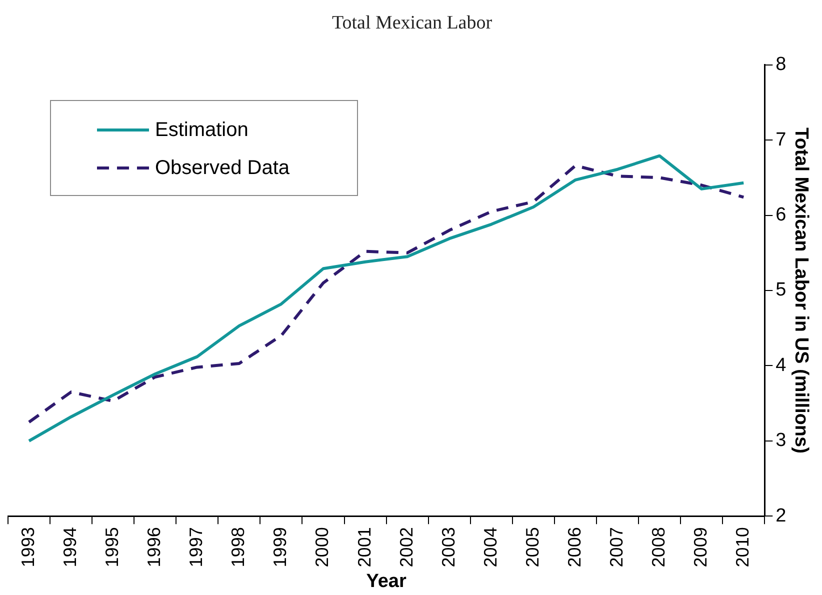 The height and width of the screenshot is (595, 822). I want to click on x-tick-label: 2002, so click(406, 547).